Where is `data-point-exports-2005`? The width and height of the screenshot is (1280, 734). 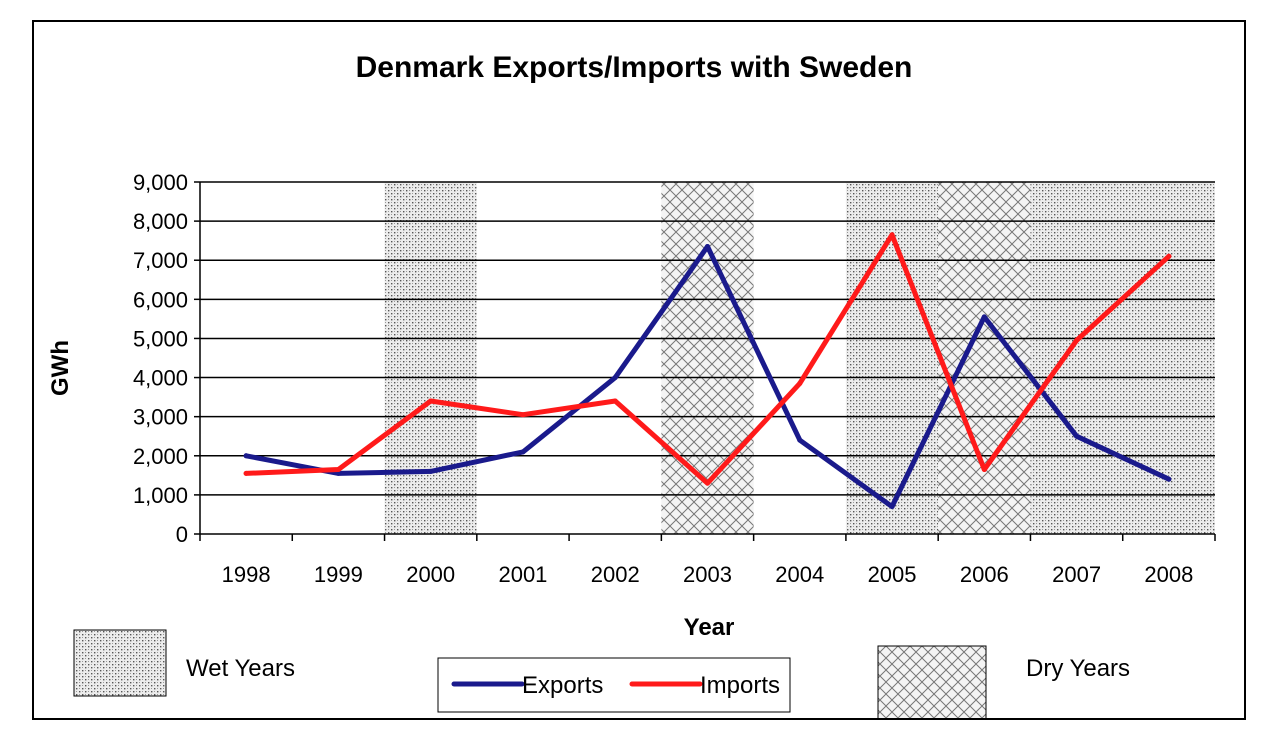 data-point-exports-2005 is located at coordinates (892, 507).